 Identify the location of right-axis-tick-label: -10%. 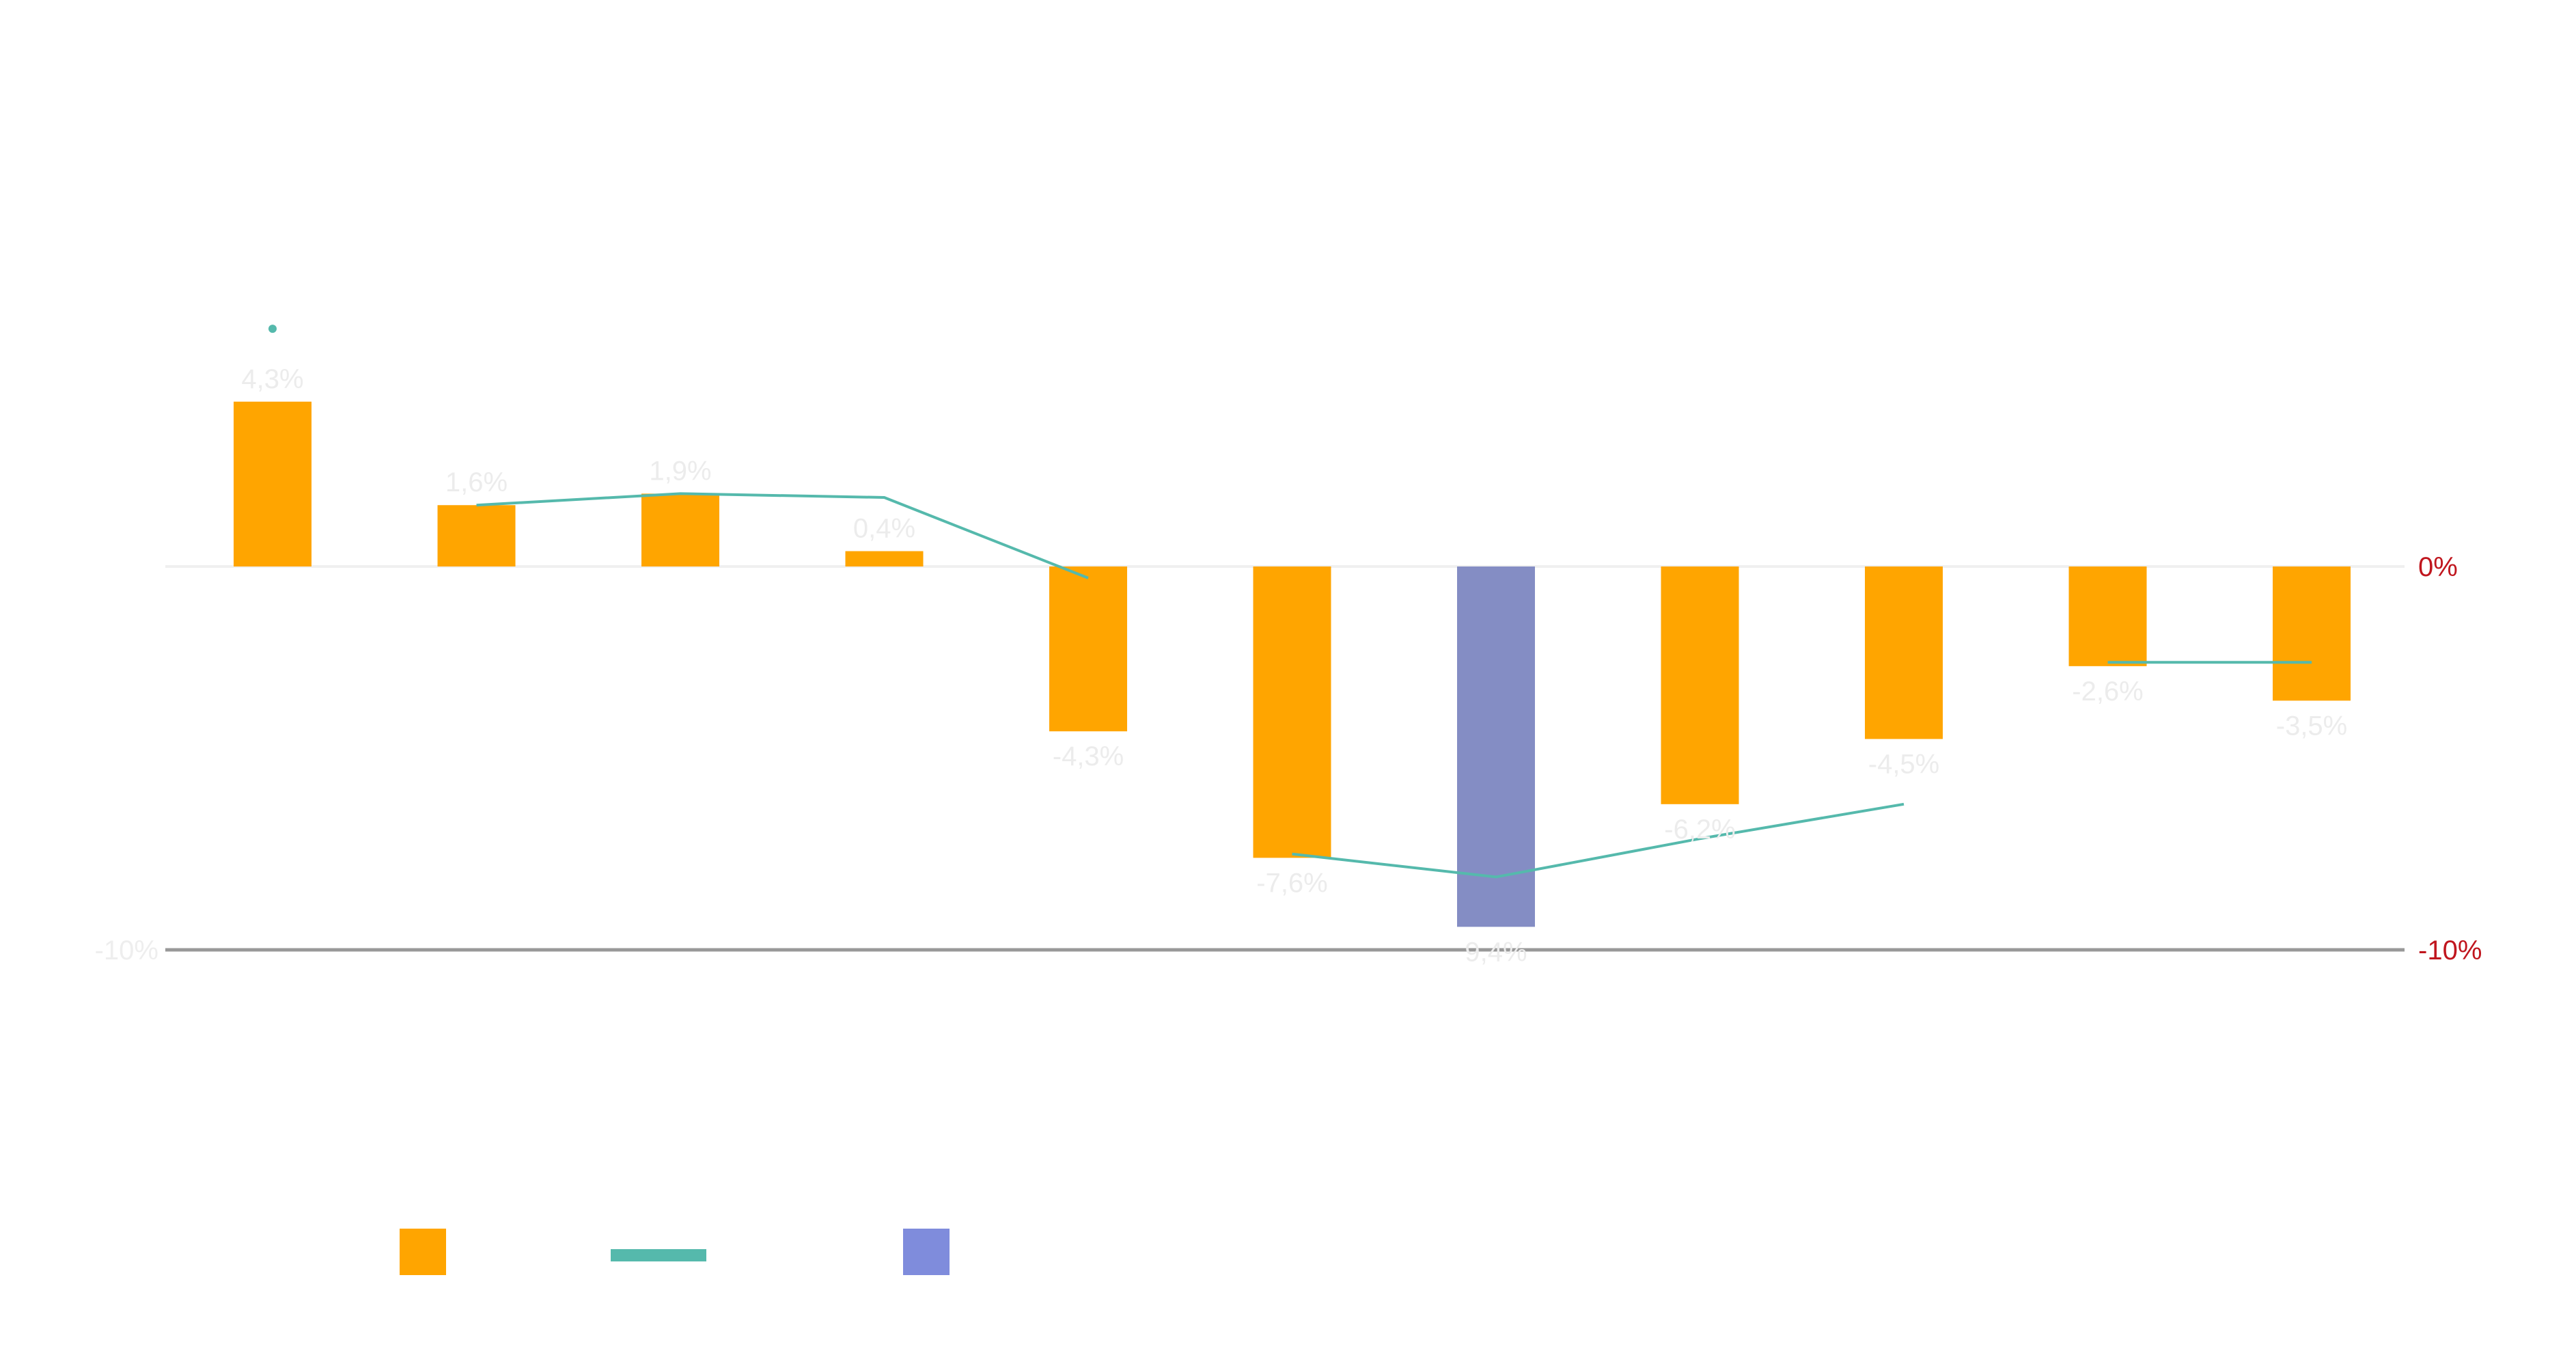
(2450, 950).